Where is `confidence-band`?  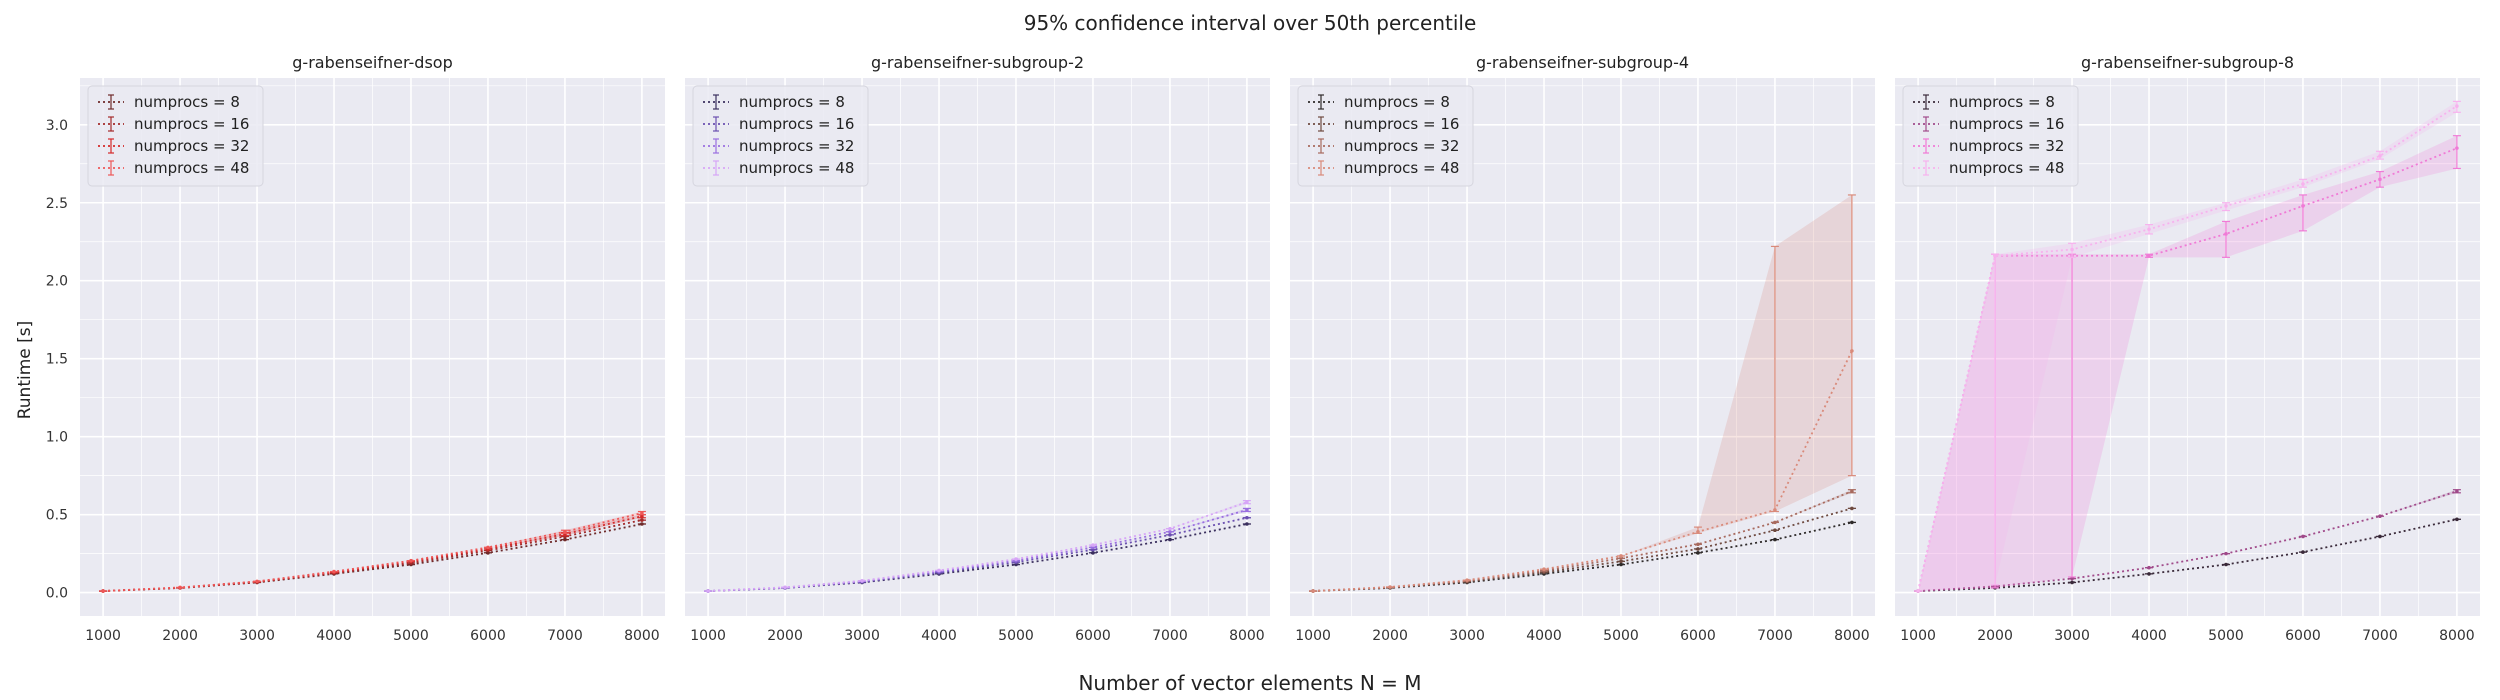
confidence-band is located at coordinates (1582, 393).